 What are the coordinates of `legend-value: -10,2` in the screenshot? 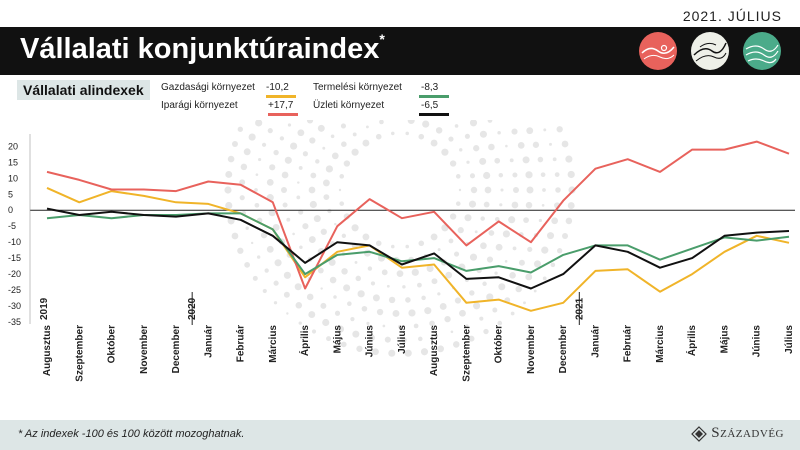 It's located at (277, 87).